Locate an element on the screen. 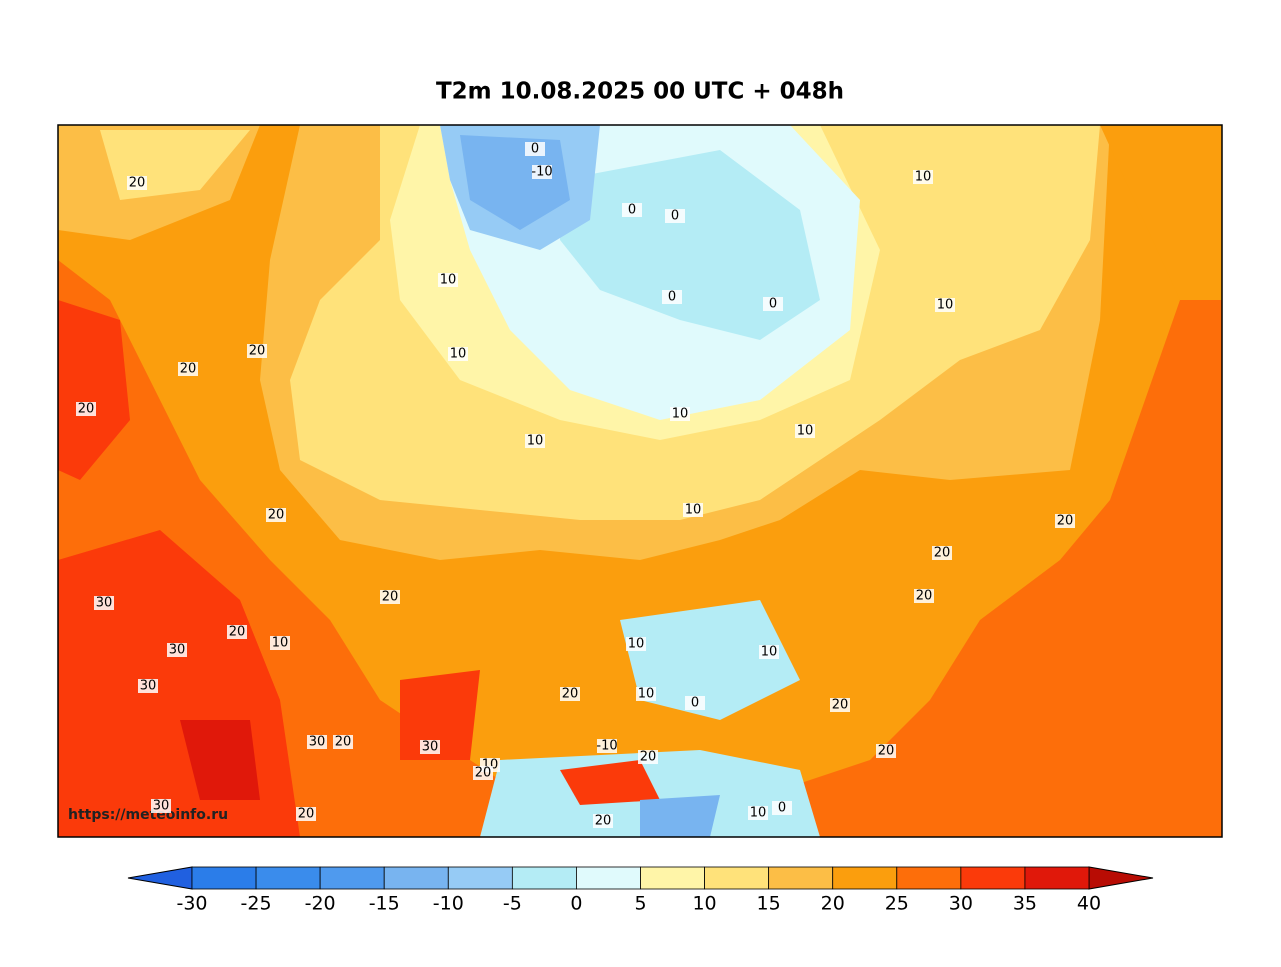 The height and width of the screenshot is (967, 1281). colorbar-tick-label: 0 is located at coordinates (576, 904).